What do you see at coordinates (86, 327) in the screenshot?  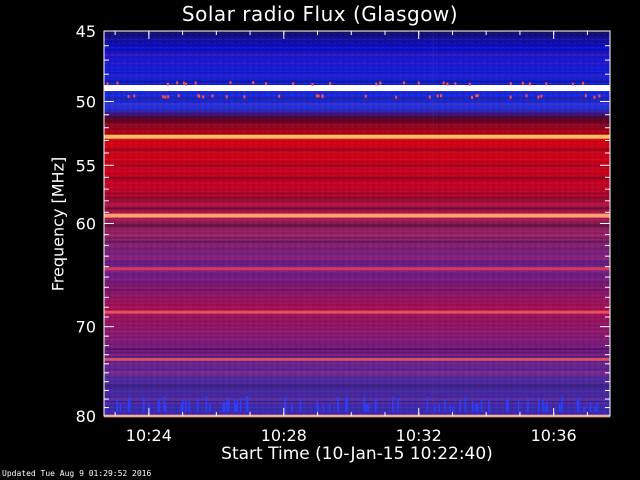 I see `y-tick-label: 70` at bounding box center [86, 327].